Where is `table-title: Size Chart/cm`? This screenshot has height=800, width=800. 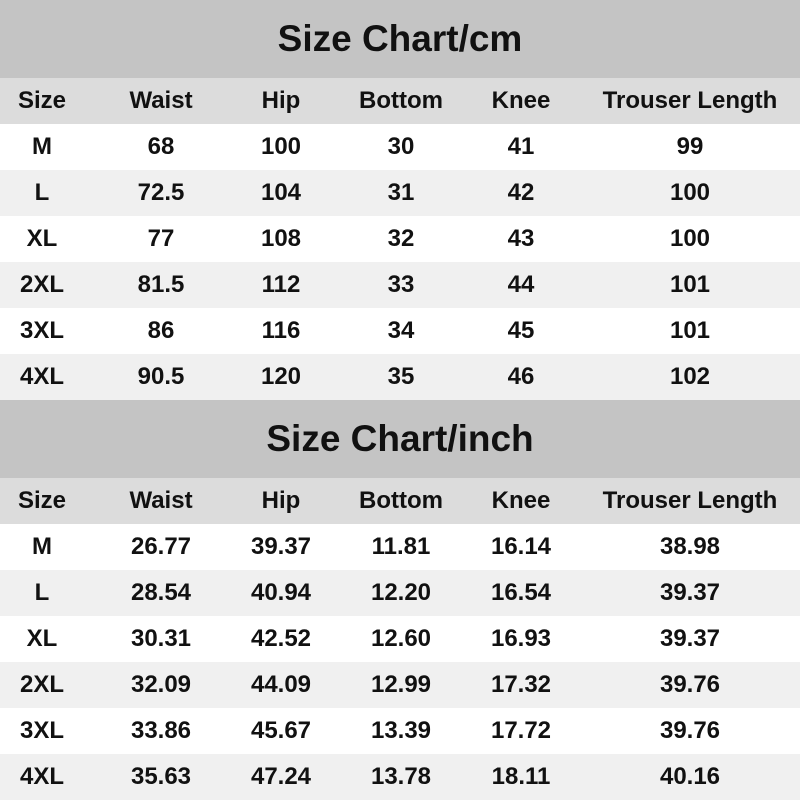 table-title: Size Chart/cm is located at coordinates (400, 39).